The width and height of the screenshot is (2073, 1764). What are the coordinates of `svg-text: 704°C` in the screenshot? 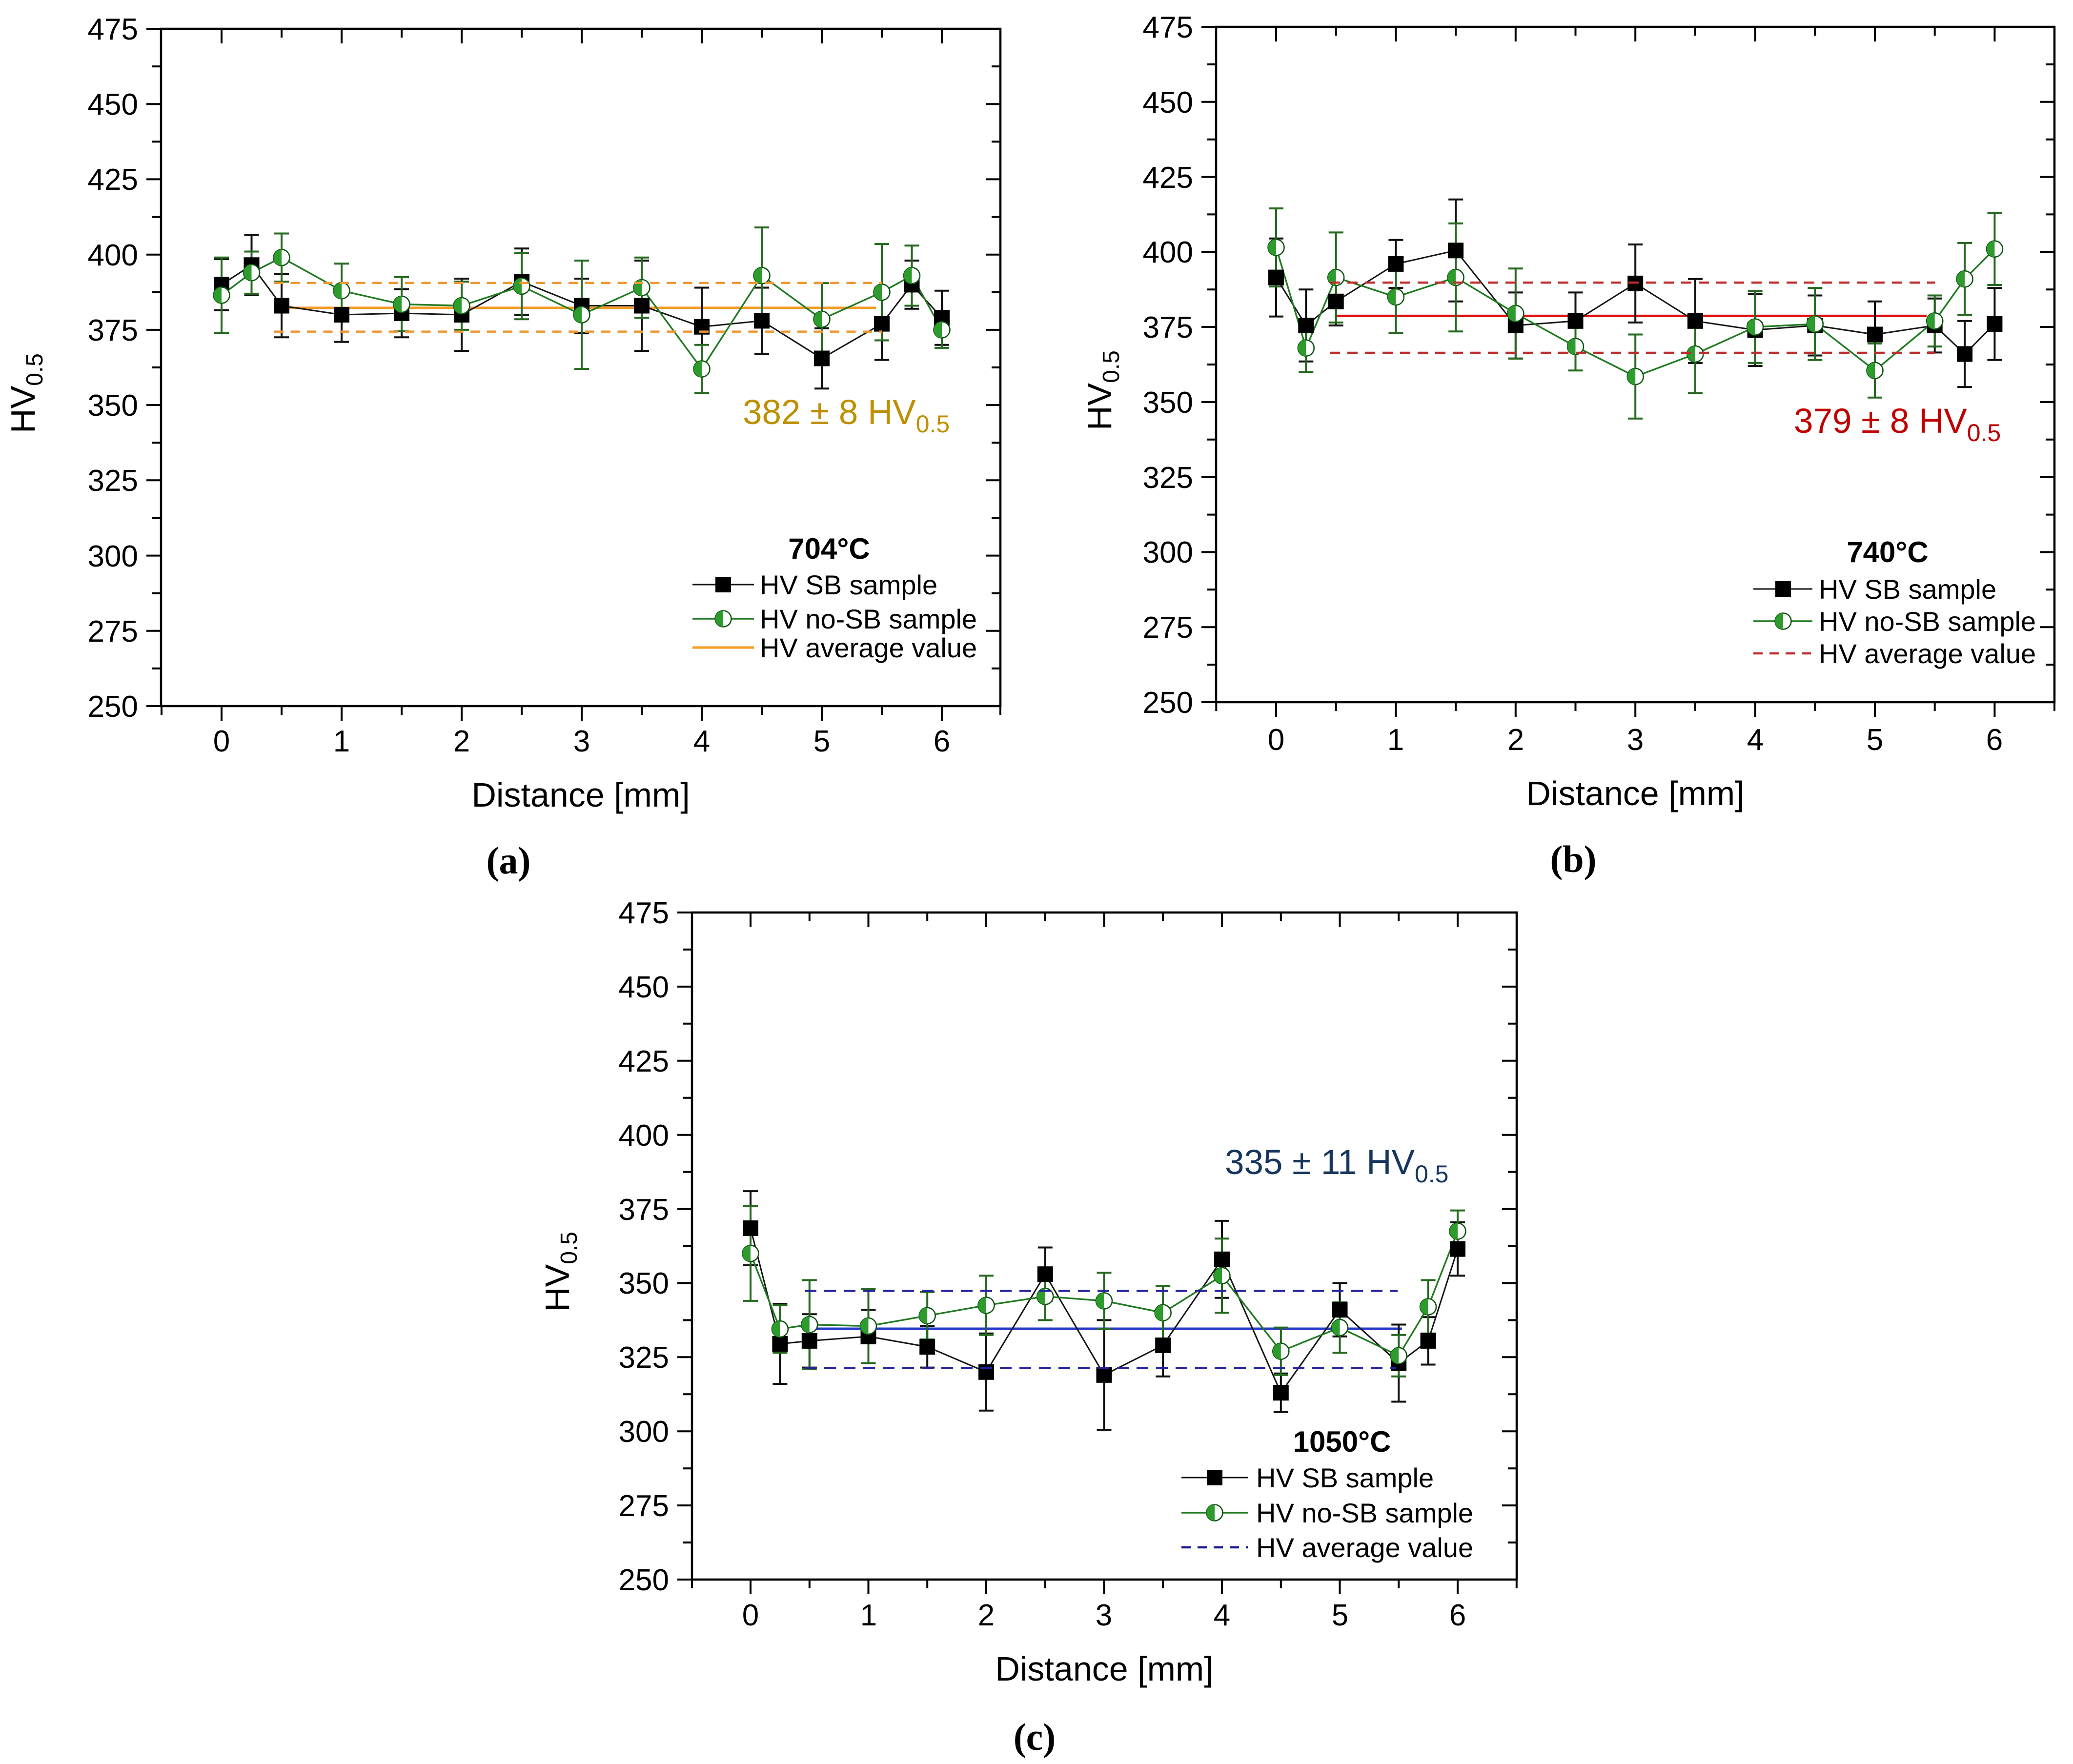 It's located at (829, 548).